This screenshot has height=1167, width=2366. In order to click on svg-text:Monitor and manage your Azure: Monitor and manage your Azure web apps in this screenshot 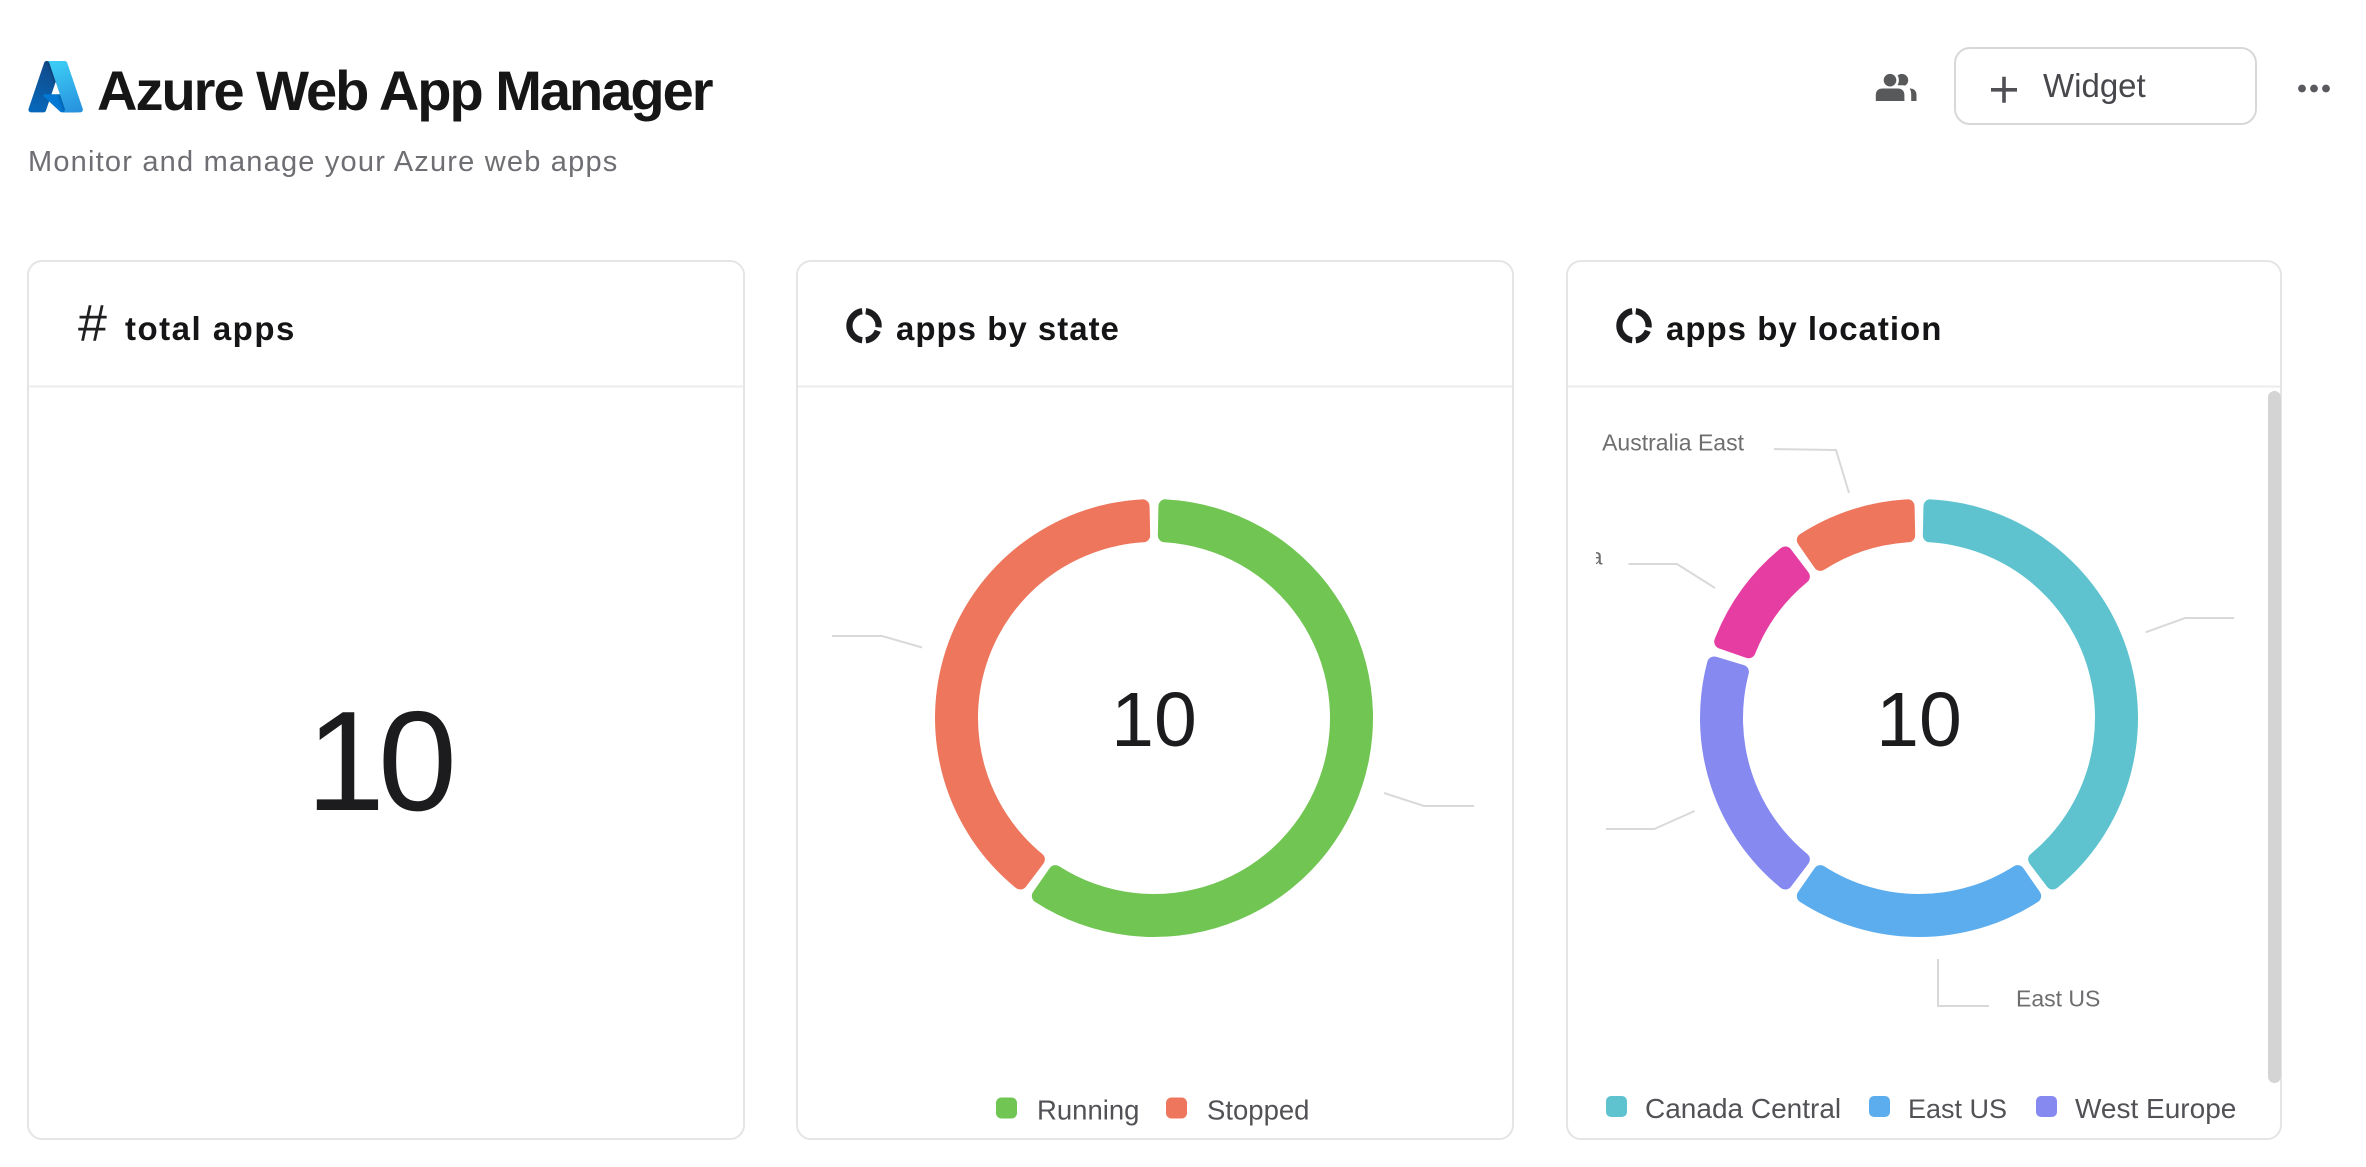, I will do `click(323, 162)`.